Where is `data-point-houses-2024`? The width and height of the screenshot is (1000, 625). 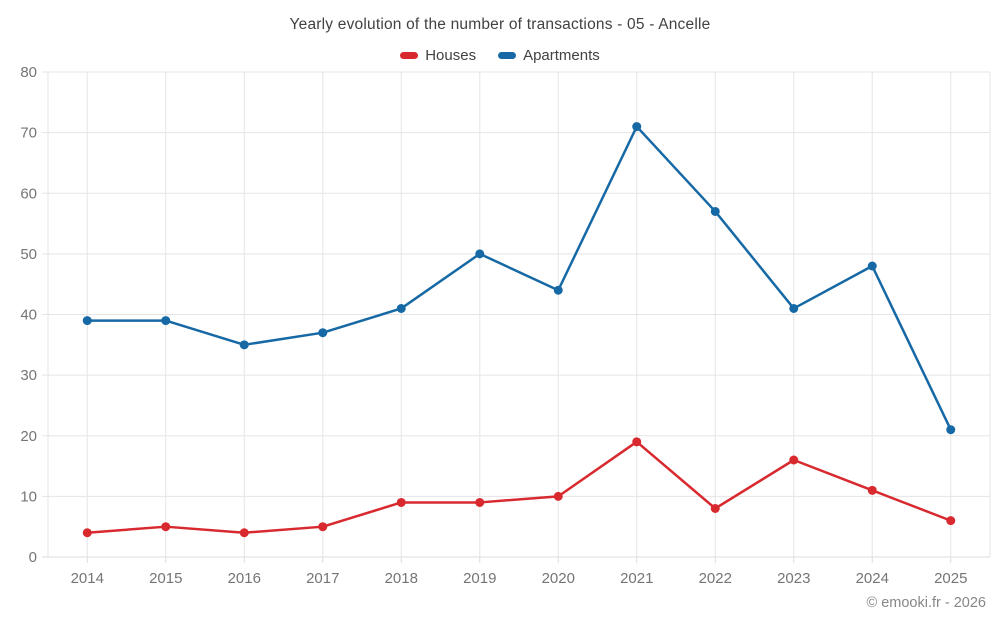
data-point-houses-2024 is located at coordinates (872, 490).